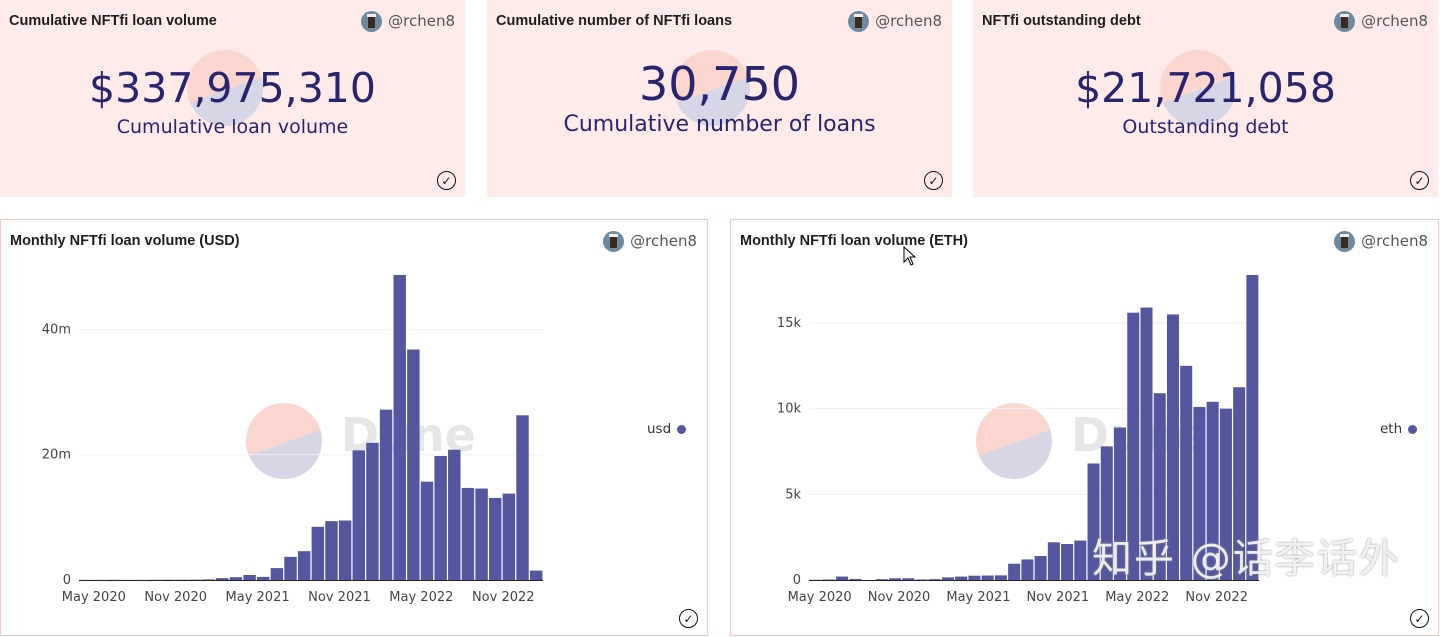  Describe the element at coordinates (793, 494) in the screenshot. I see `y-tick-label: 5k` at that location.